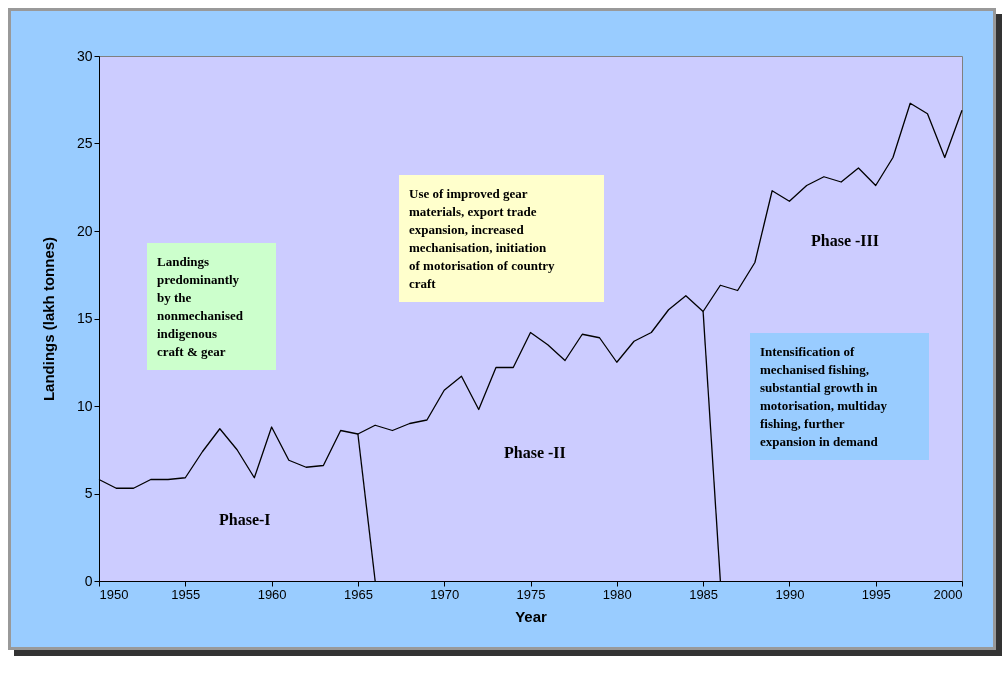 This screenshot has width=1002, height=673. Describe the element at coordinates (948, 594) in the screenshot. I see `x-tick-label: 2000` at that location.